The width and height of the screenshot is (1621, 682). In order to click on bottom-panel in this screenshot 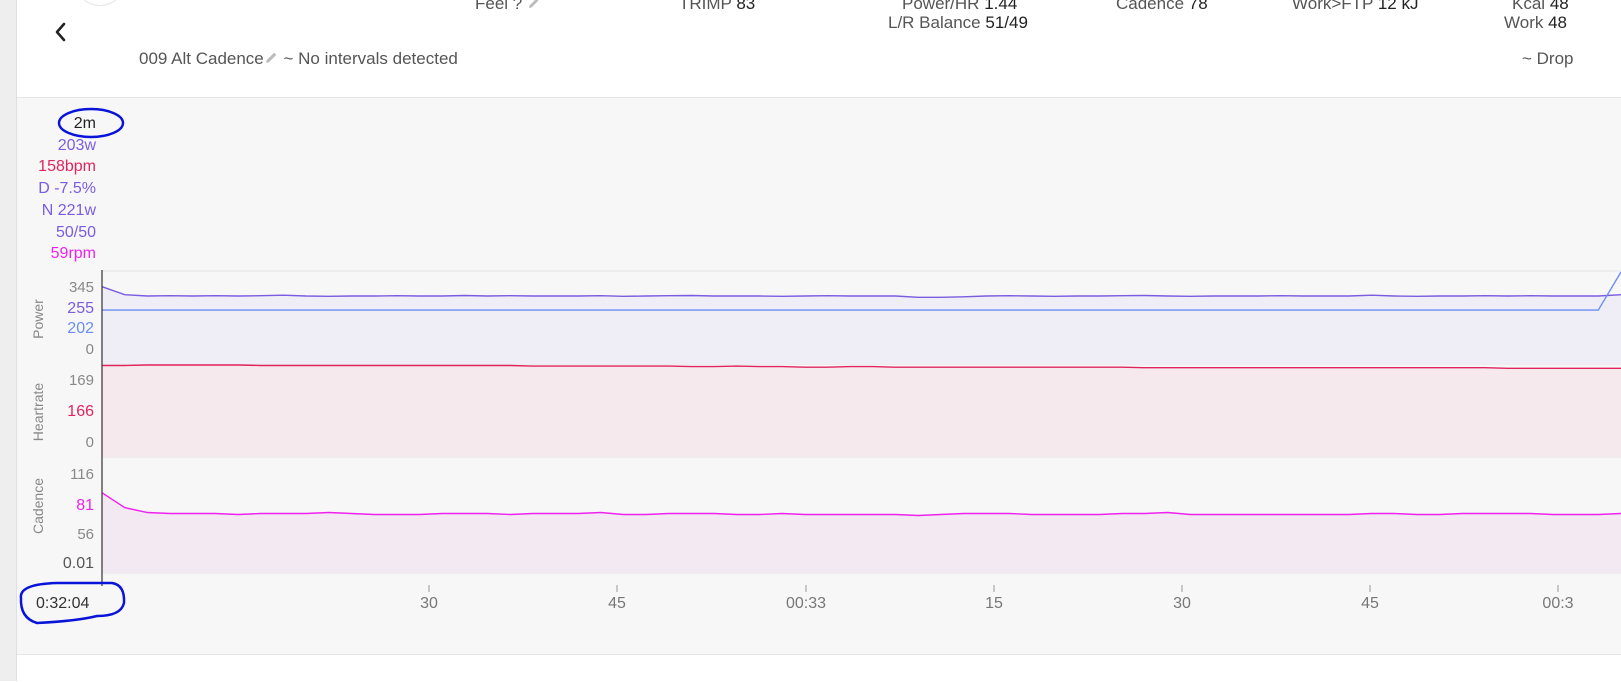, I will do `click(819, 668)`.